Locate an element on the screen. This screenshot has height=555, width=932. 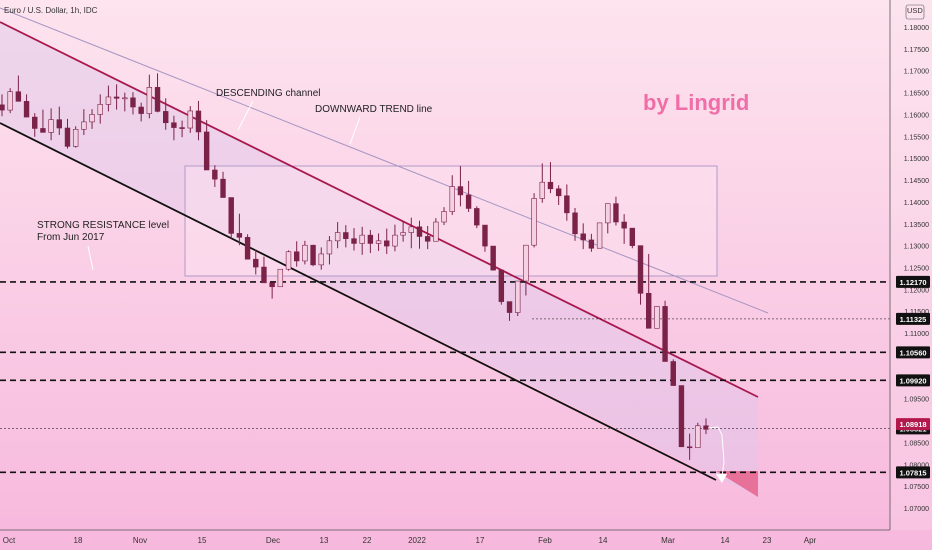
x-tick-label: Apr is located at coordinates (810, 540).